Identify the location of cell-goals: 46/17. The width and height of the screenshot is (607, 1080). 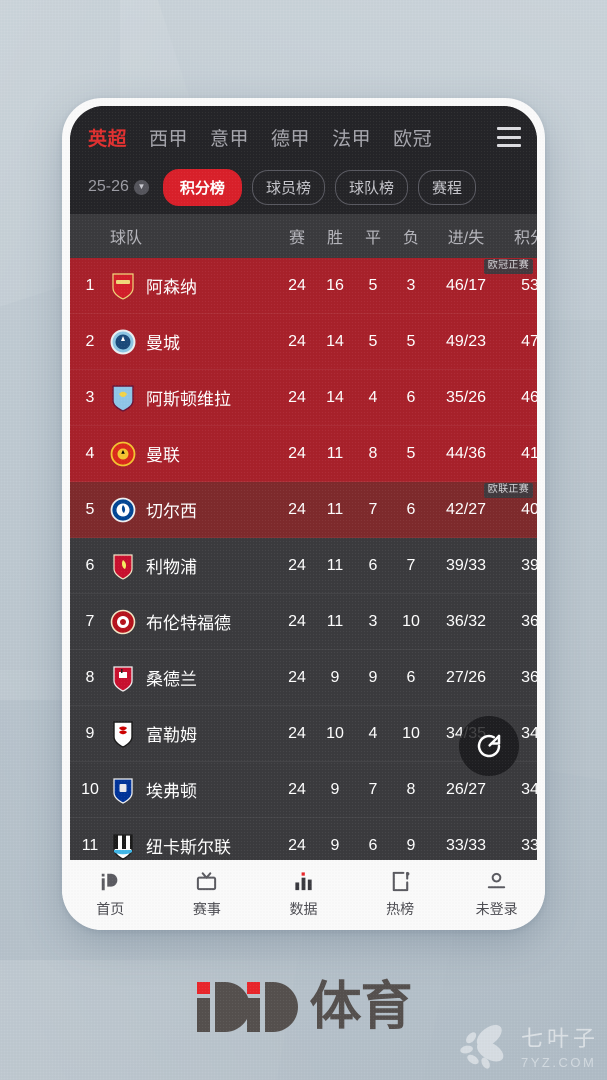
(466, 285).